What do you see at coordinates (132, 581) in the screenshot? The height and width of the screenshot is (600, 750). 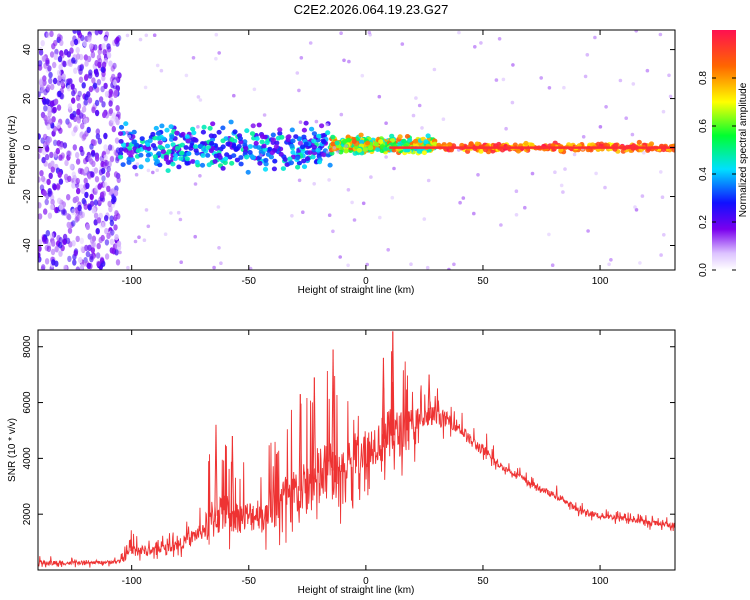 I see `x-tick-label: -100` at bounding box center [132, 581].